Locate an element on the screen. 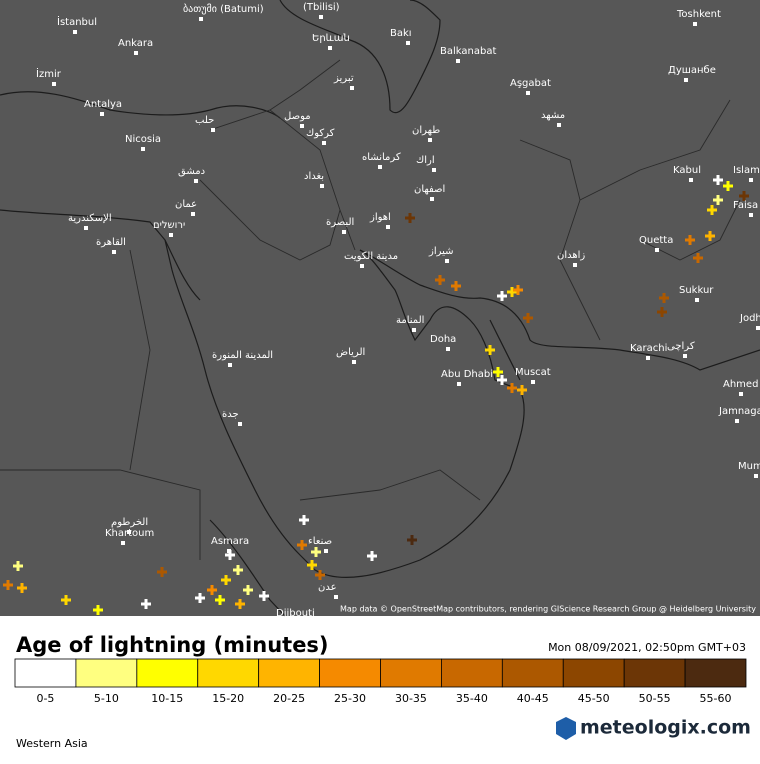 Image resolution: width=760 pixels, height=764 pixels. legend-label: 35-40 is located at coordinates (472, 698).